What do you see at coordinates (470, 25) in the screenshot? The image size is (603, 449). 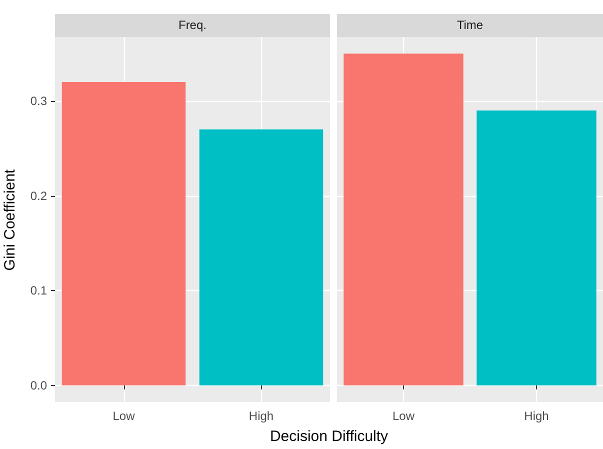 I see `chart-title: Time` at bounding box center [470, 25].